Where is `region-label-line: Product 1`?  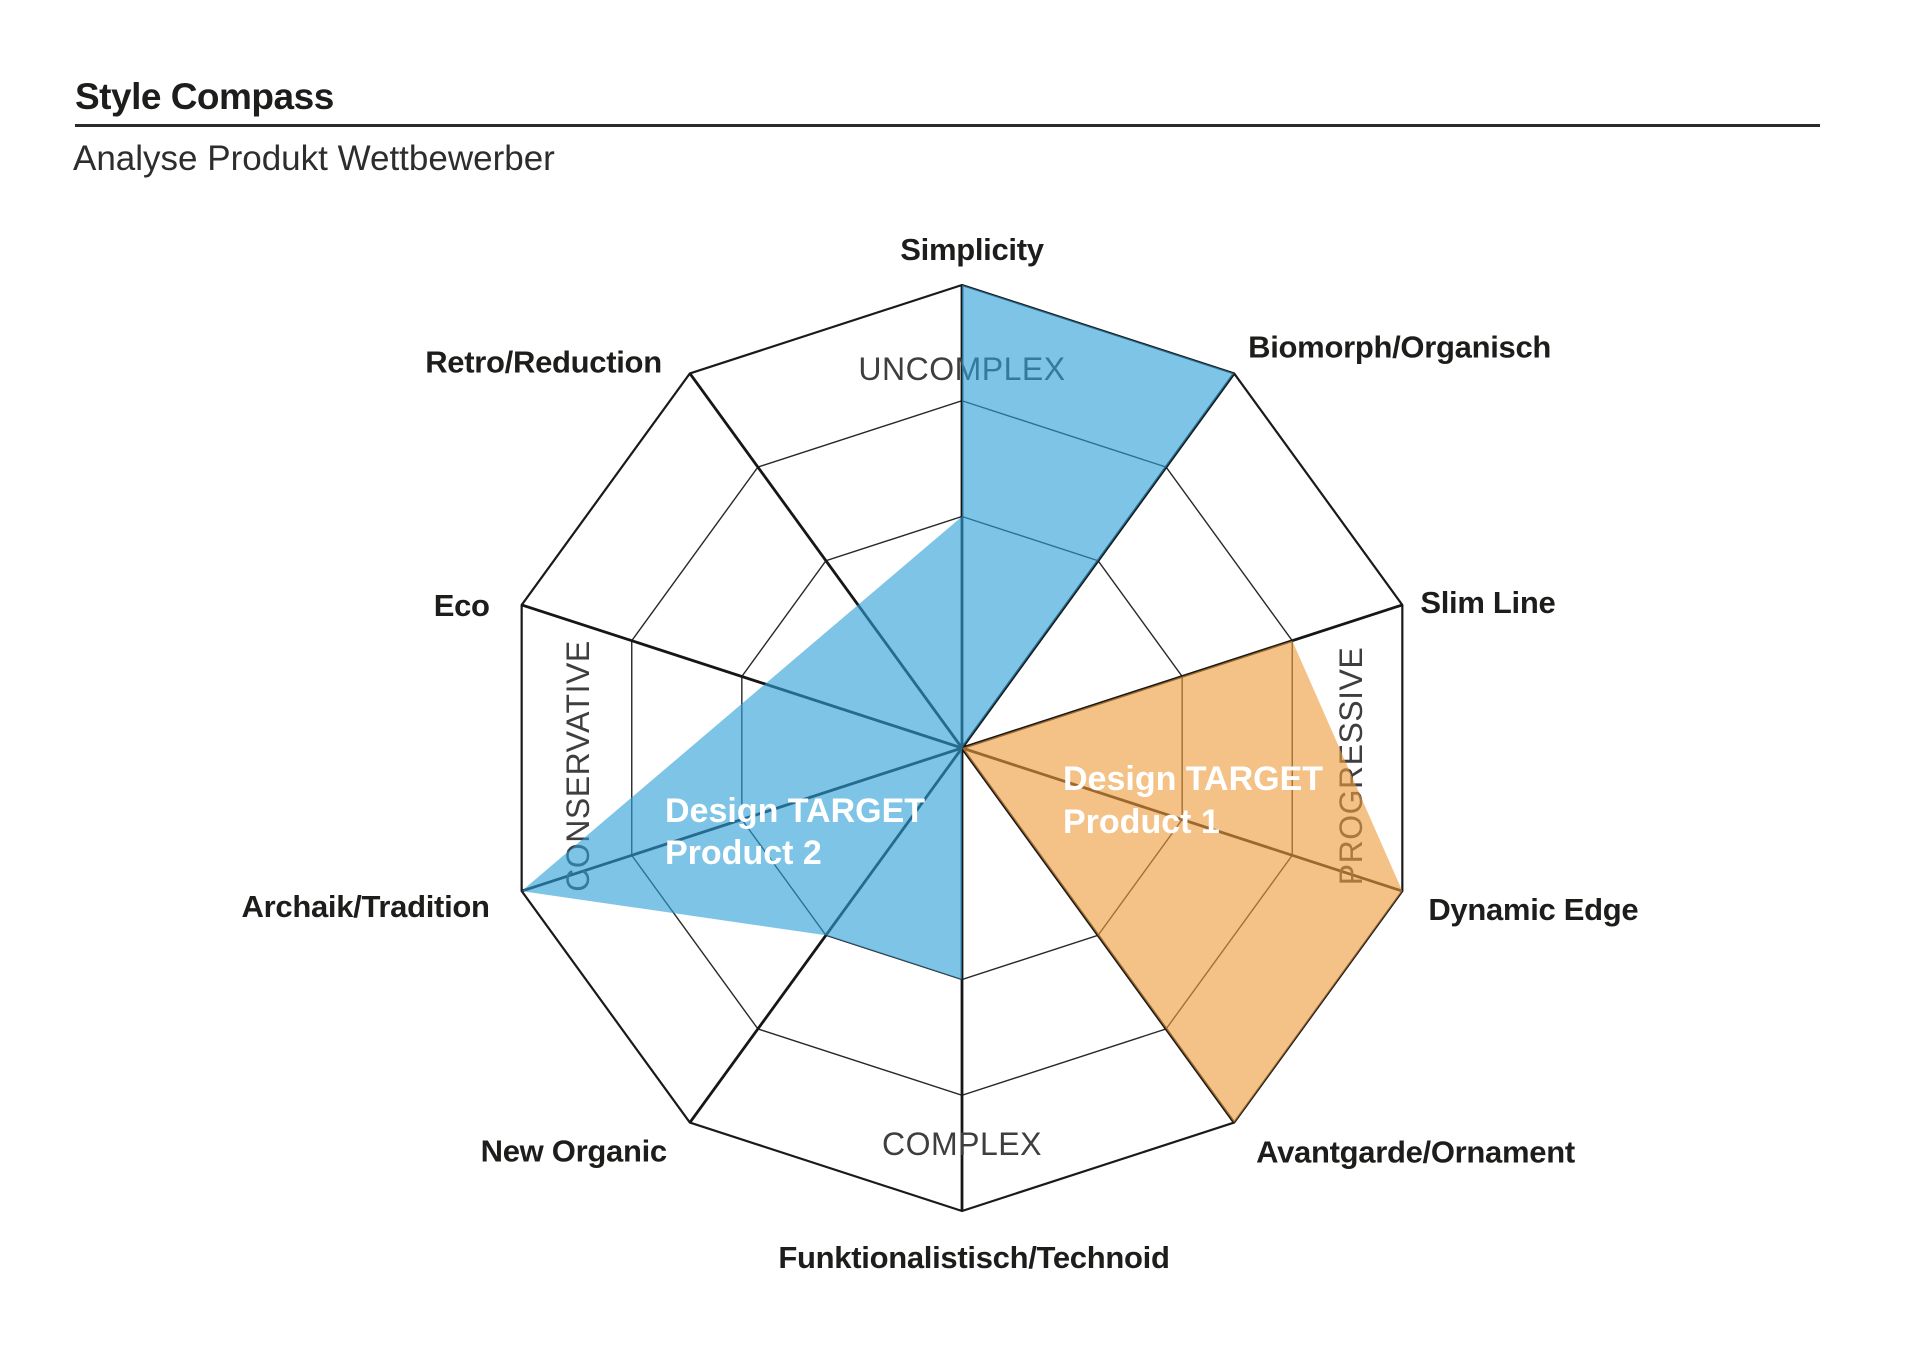
region-label-line: Product 1 is located at coordinates (1141, 822).